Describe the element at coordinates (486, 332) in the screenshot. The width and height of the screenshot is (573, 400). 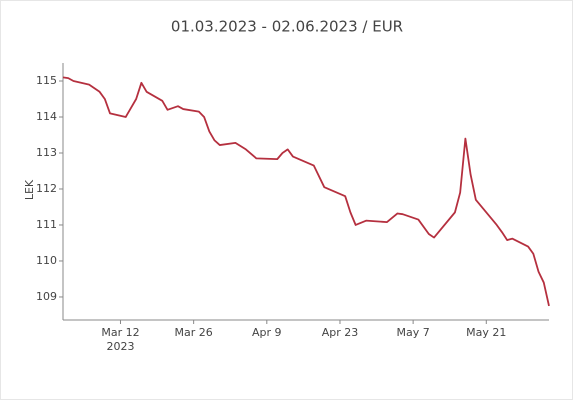
I see `x-tick-label: May 21` at that location.